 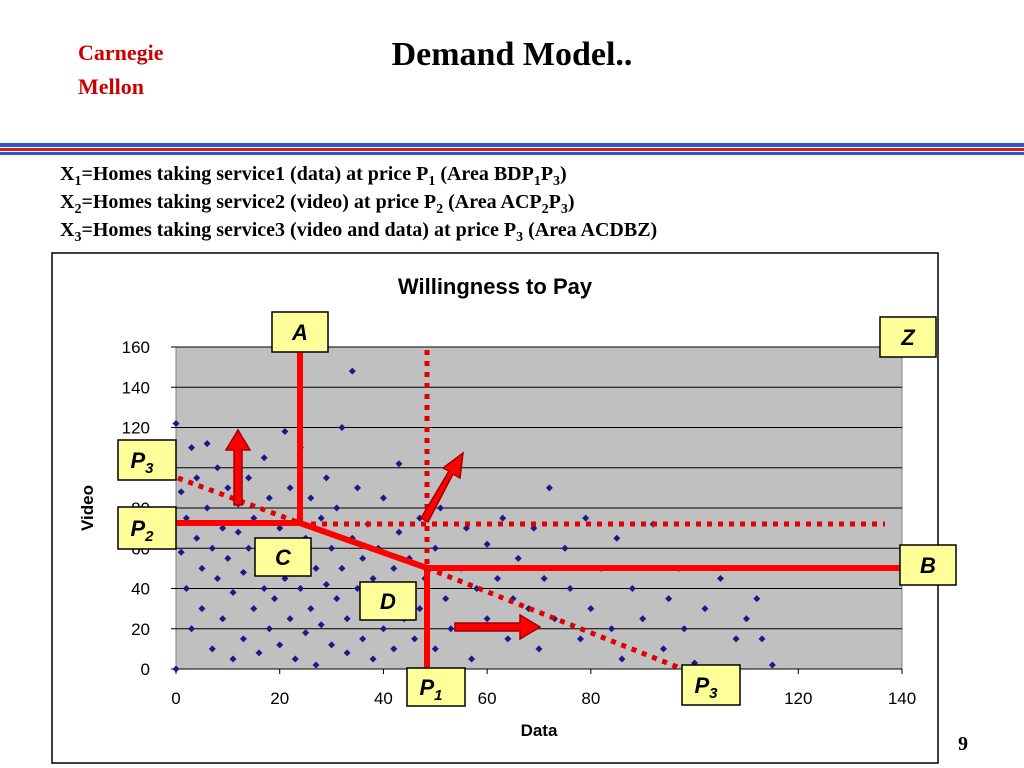 What do you see at coordinates (590, 698) in the screenshot?
I see `x-tick-label: 80` at bounding box center [590, 698].